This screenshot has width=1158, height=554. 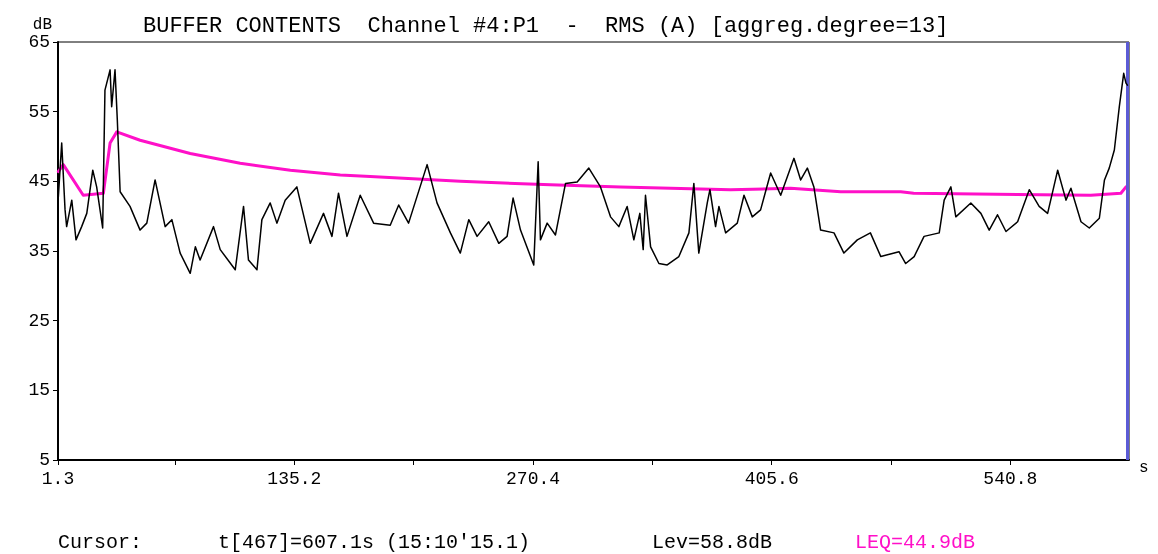 What do you see at coordinates (58, 479) in the screenshot?
I see `x-tick-label: 1.3` at bounding box center [58, 479].